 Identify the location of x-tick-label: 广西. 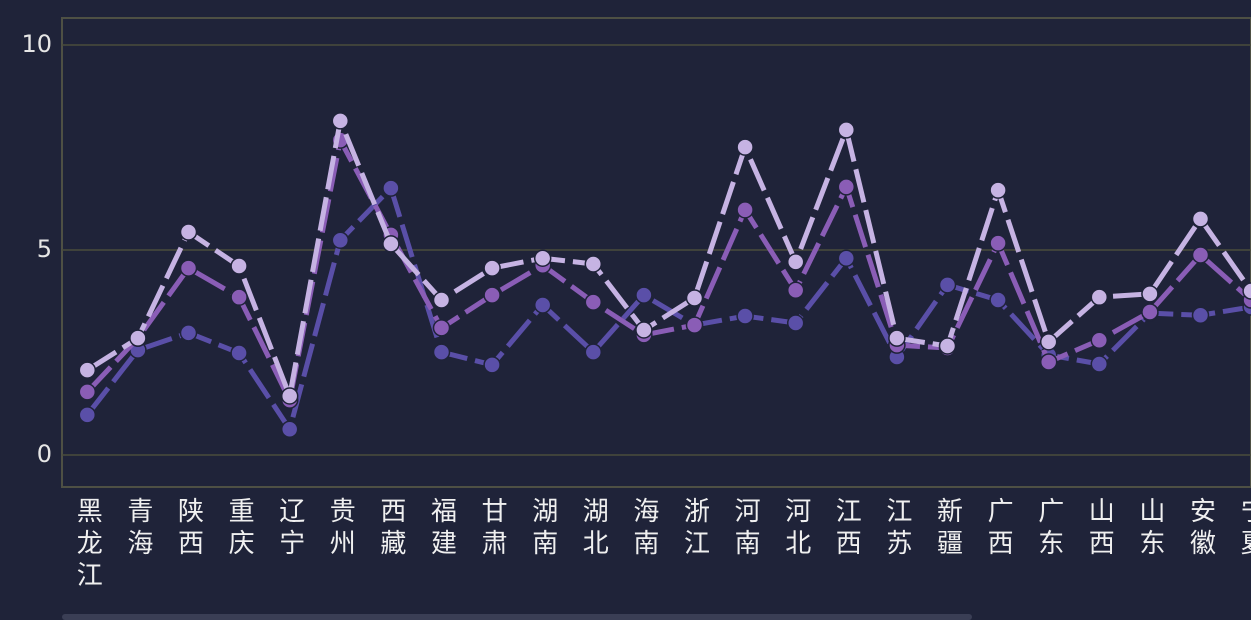
(998, 529).